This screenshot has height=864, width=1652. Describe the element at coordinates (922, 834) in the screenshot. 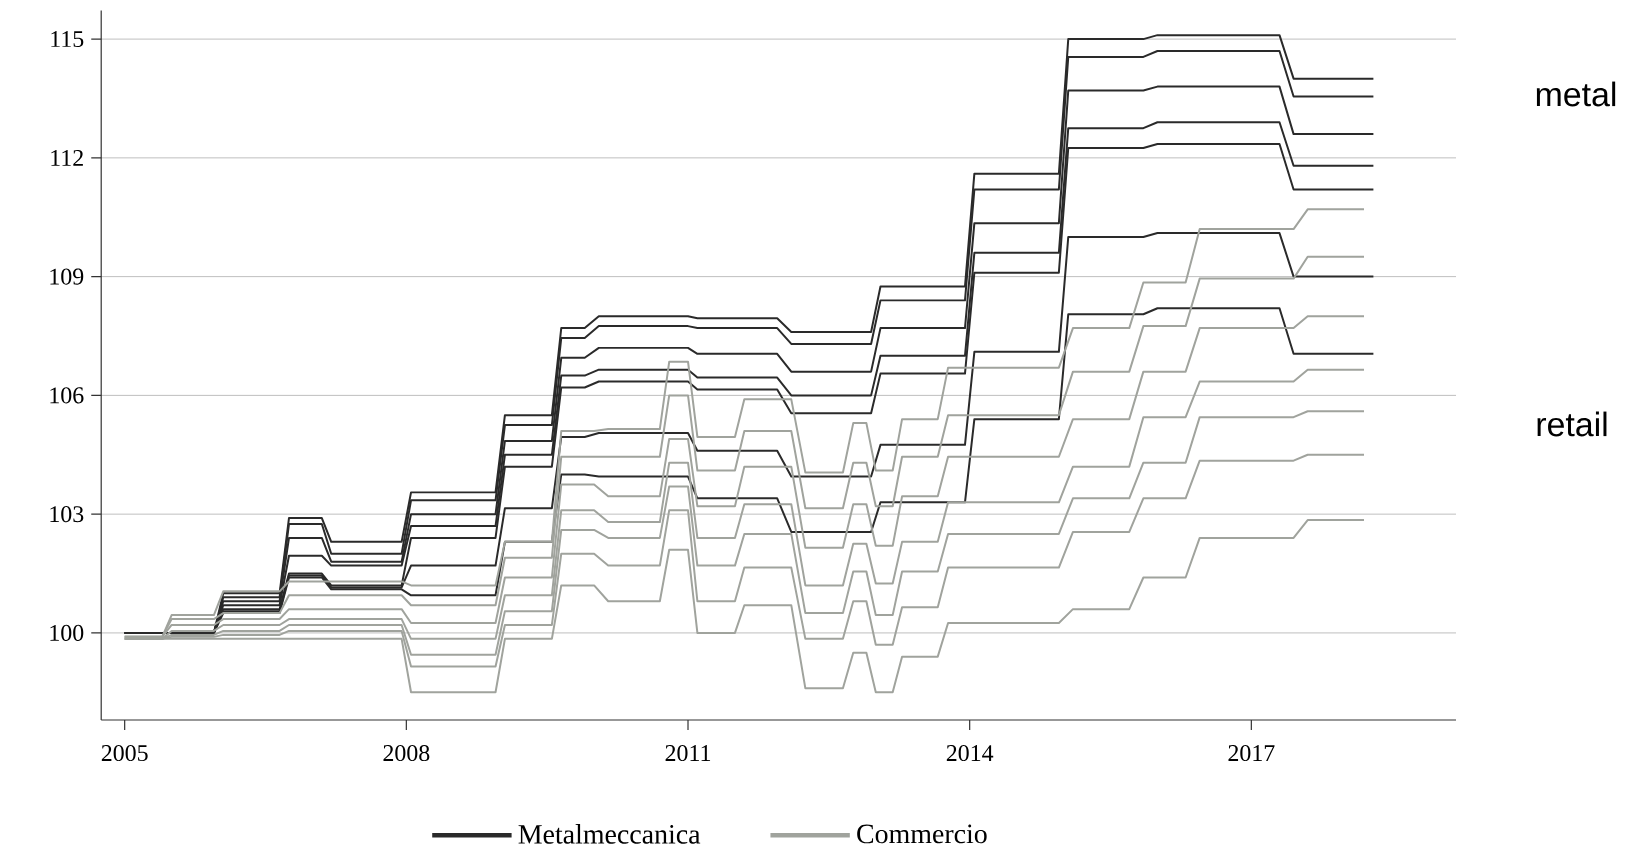

I see `legend-label: Commercio` at that location.